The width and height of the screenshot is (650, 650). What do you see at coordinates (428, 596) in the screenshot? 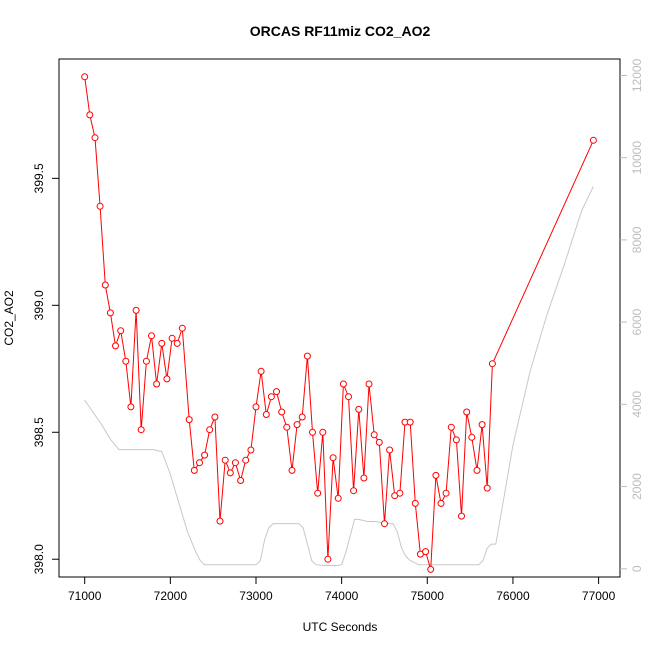
I see `x-tick-label: 75000` at bounding box center [428, 596].